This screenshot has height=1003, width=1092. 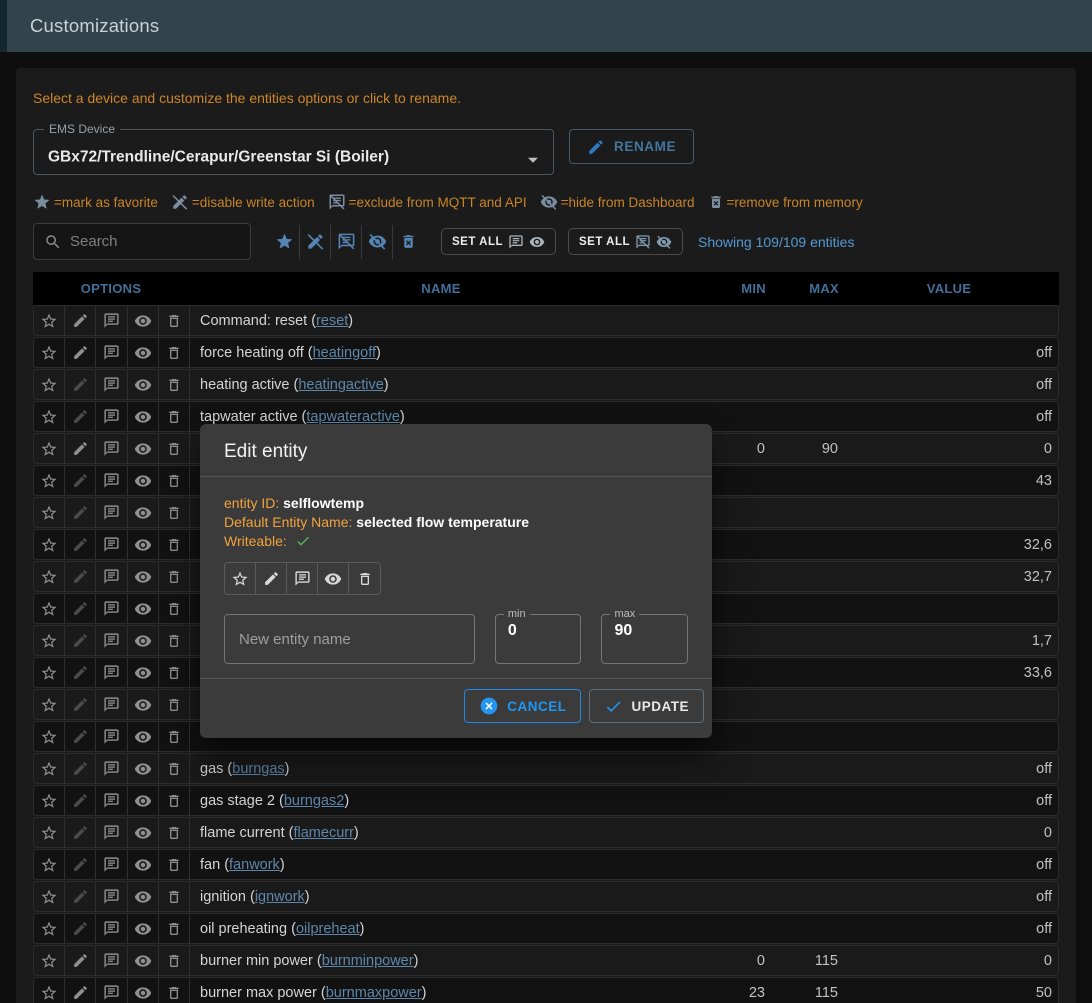 I want to click on entity-id-link: flamecurr, so click(x=323, y=832).